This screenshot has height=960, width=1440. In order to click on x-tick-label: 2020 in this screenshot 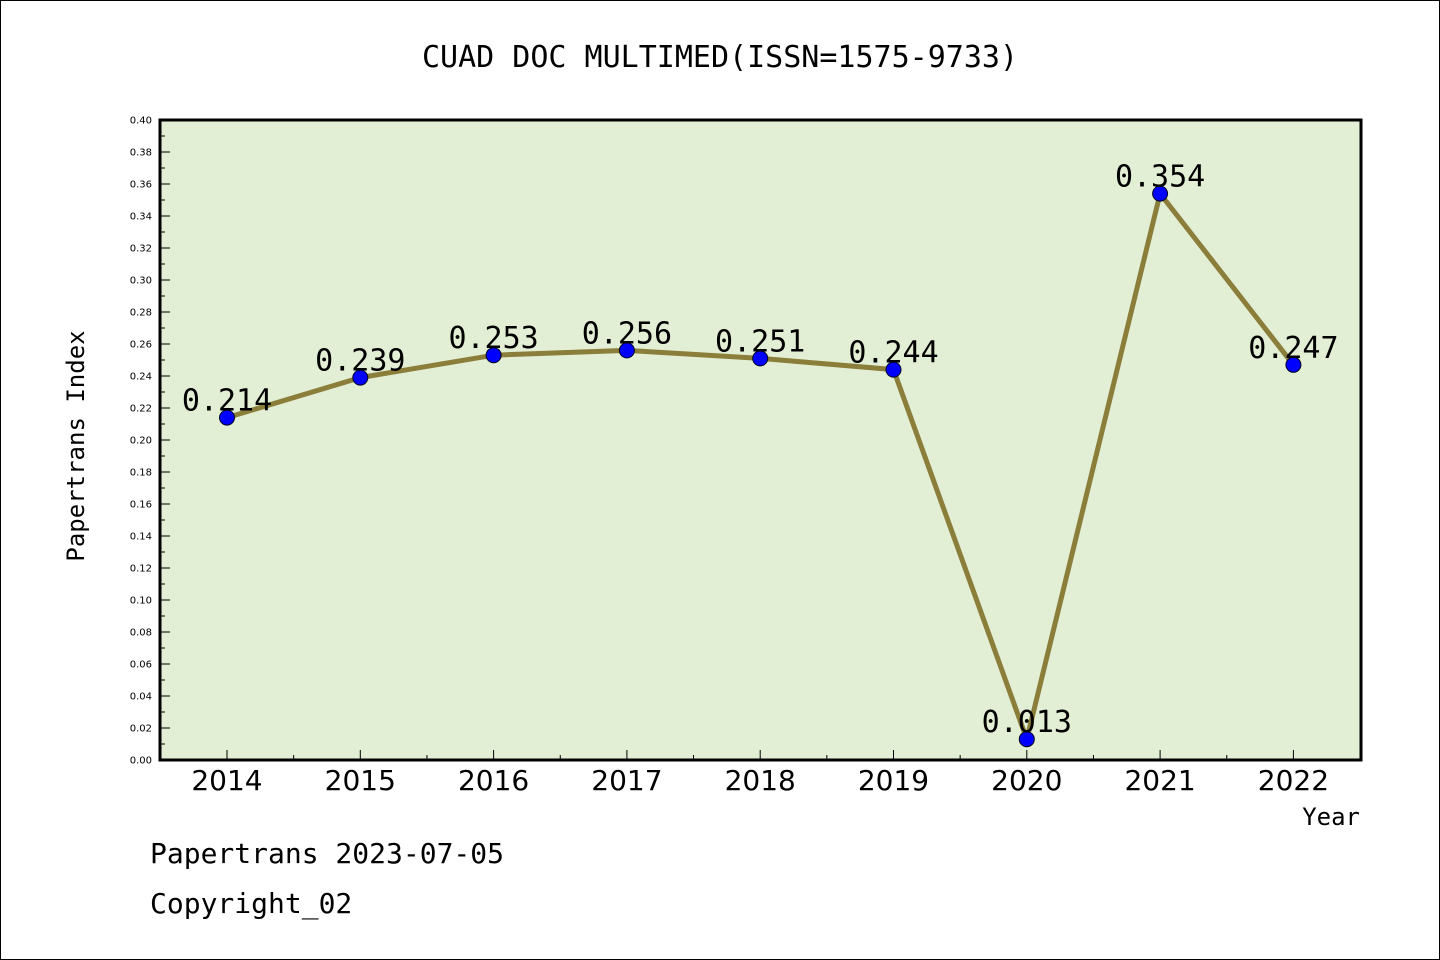, I will do `click(1026, 780)`.